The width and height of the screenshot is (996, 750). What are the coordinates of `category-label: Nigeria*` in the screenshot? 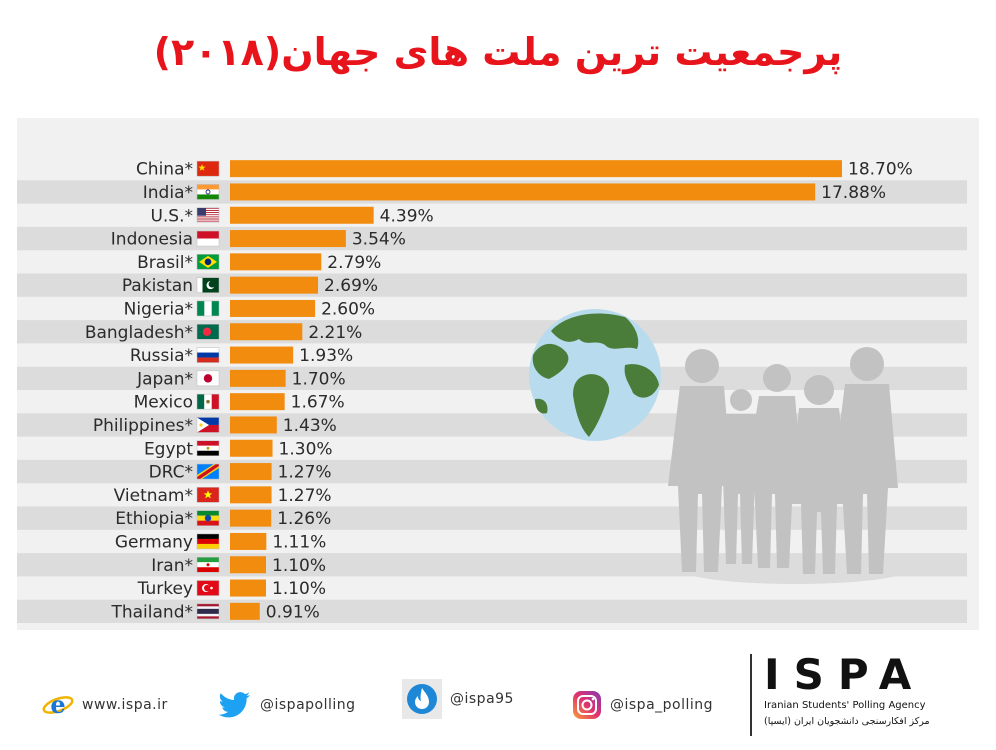 It's located at (158, 309).